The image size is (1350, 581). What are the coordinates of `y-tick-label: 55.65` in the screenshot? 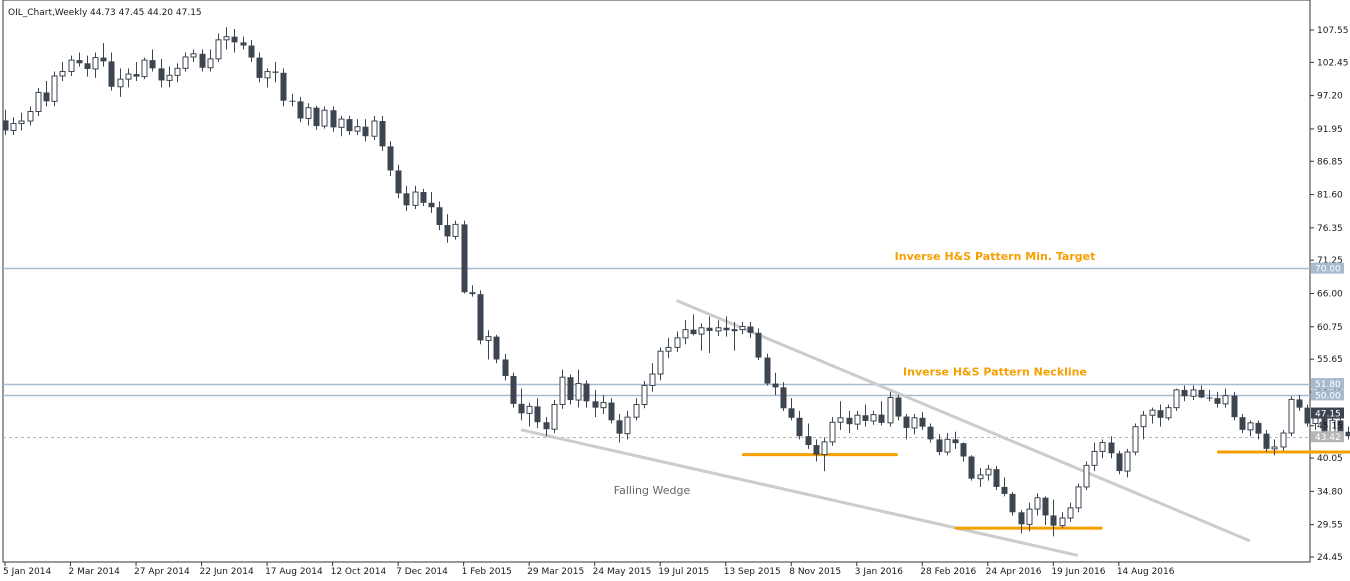 It's located at (1330, 360).